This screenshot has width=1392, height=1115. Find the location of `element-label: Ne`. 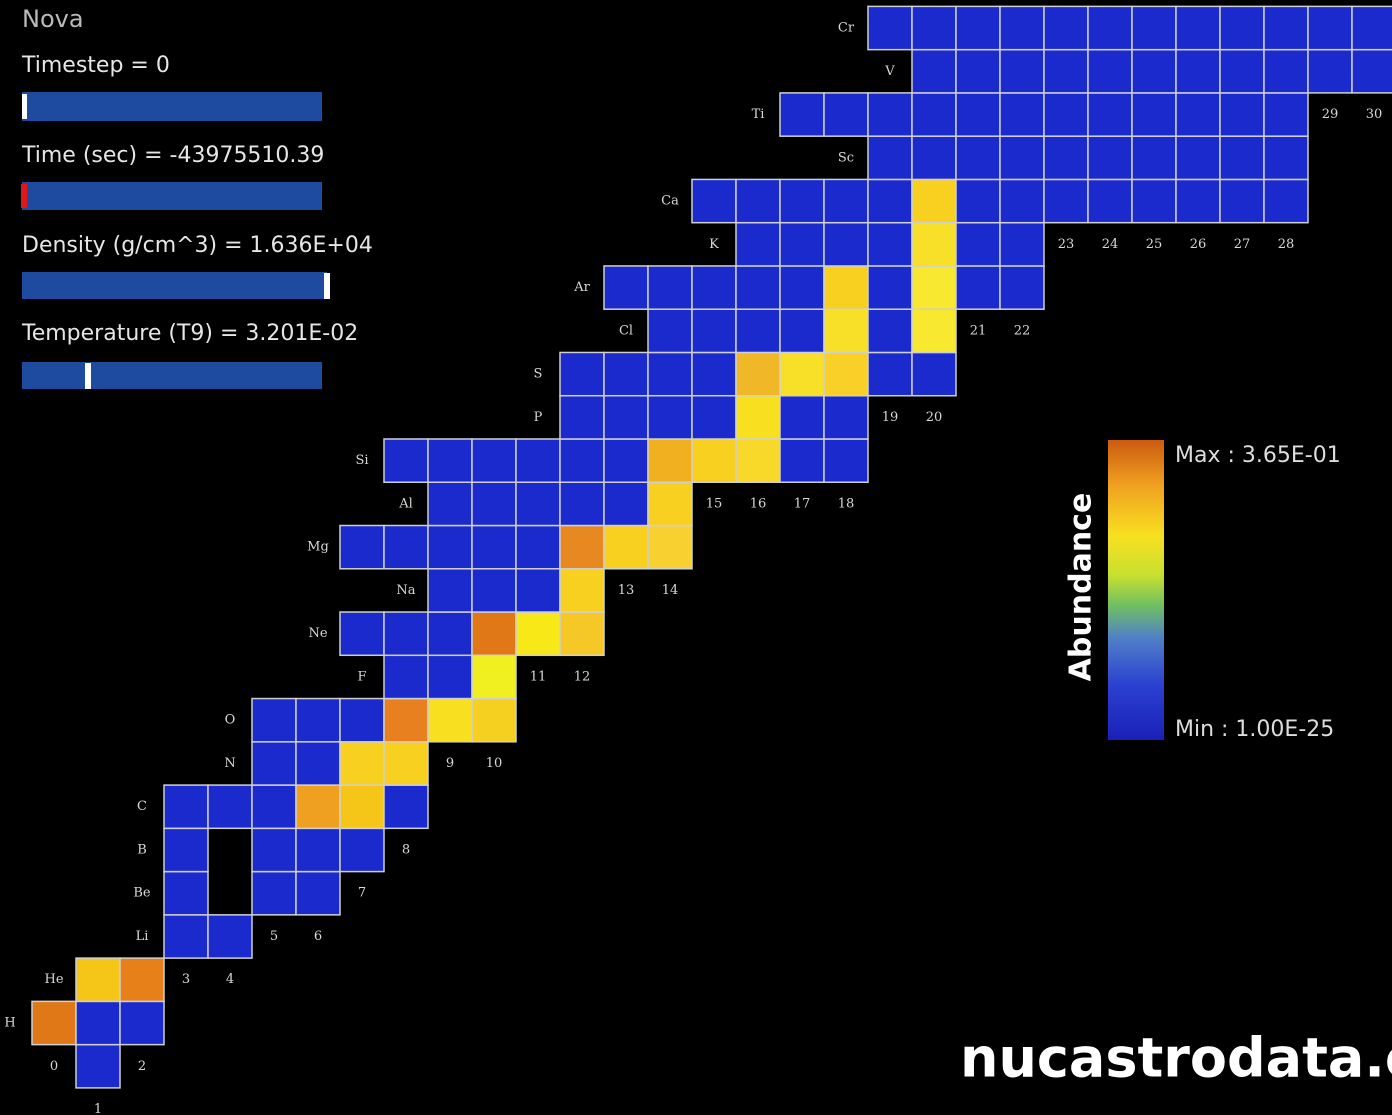

element-label: Ne is located at coordinates (317, 633).